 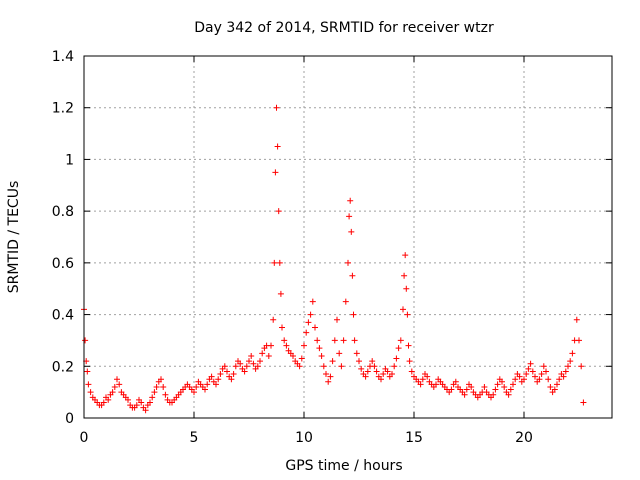 What do you see at coordinates (63, 109) in the screenshot?
I see `y-tick-label: 1.2` at bounding box center [63, 109].